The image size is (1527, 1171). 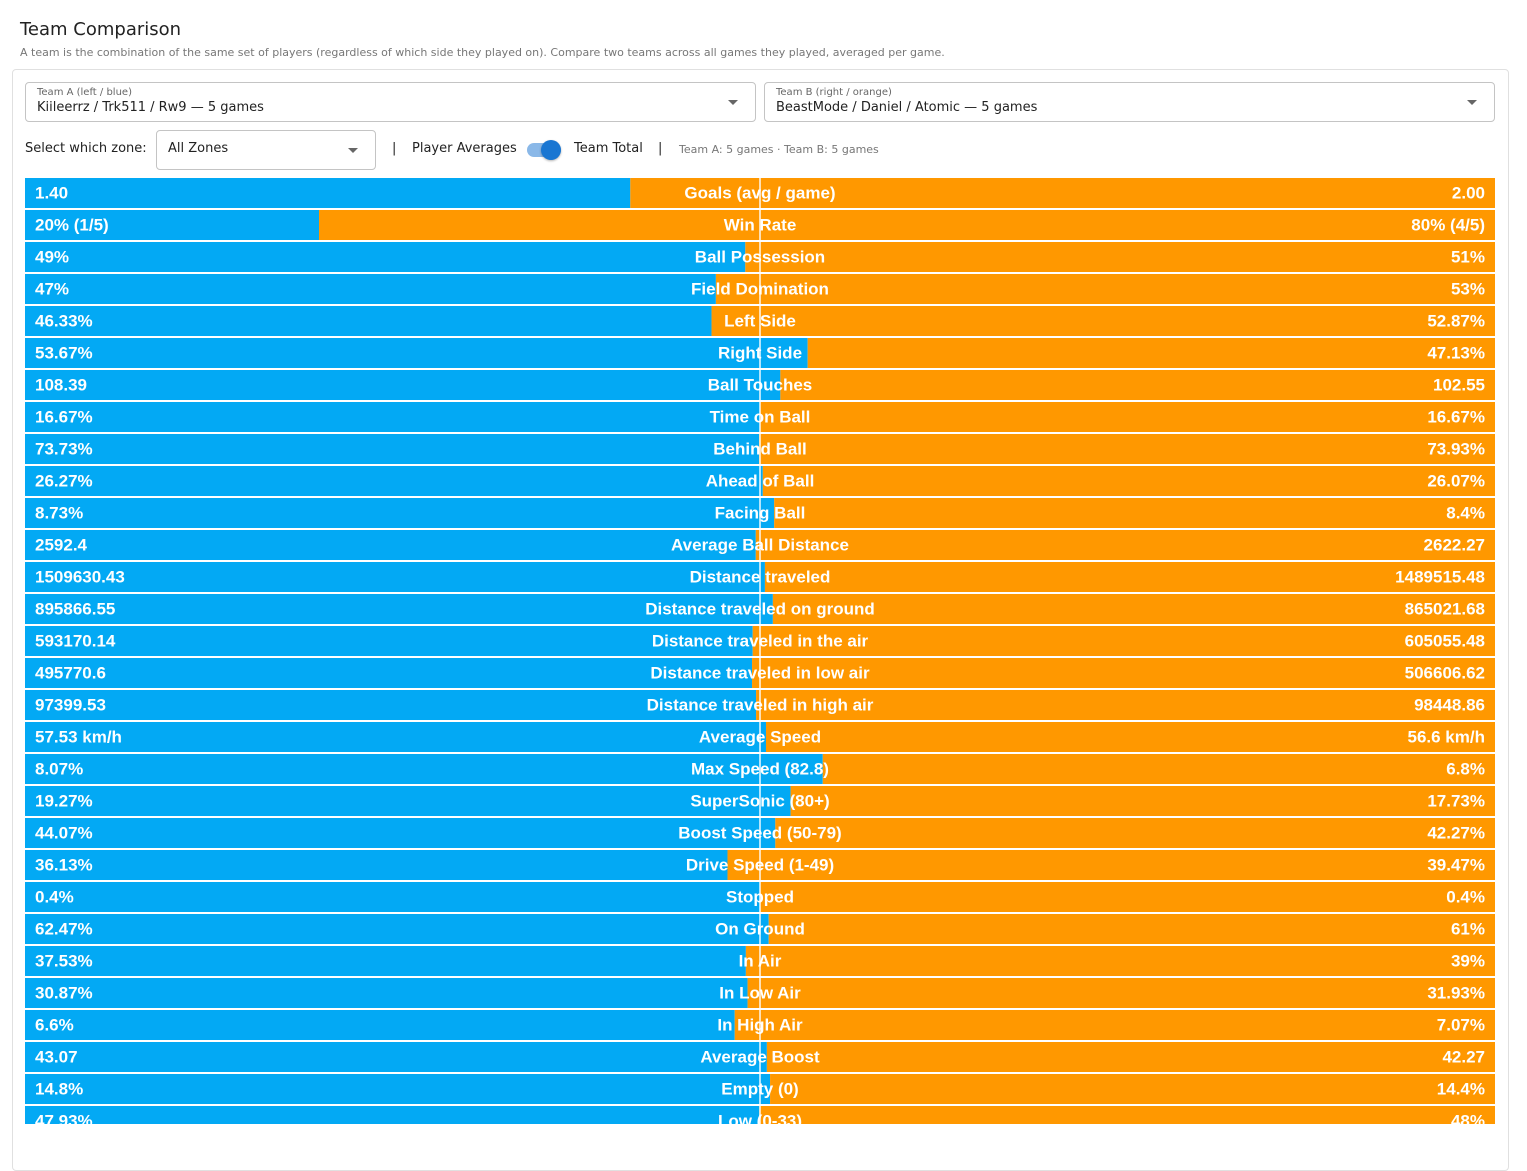 I want to click on team-b-value: 39%, so click(x=1468, y=960).